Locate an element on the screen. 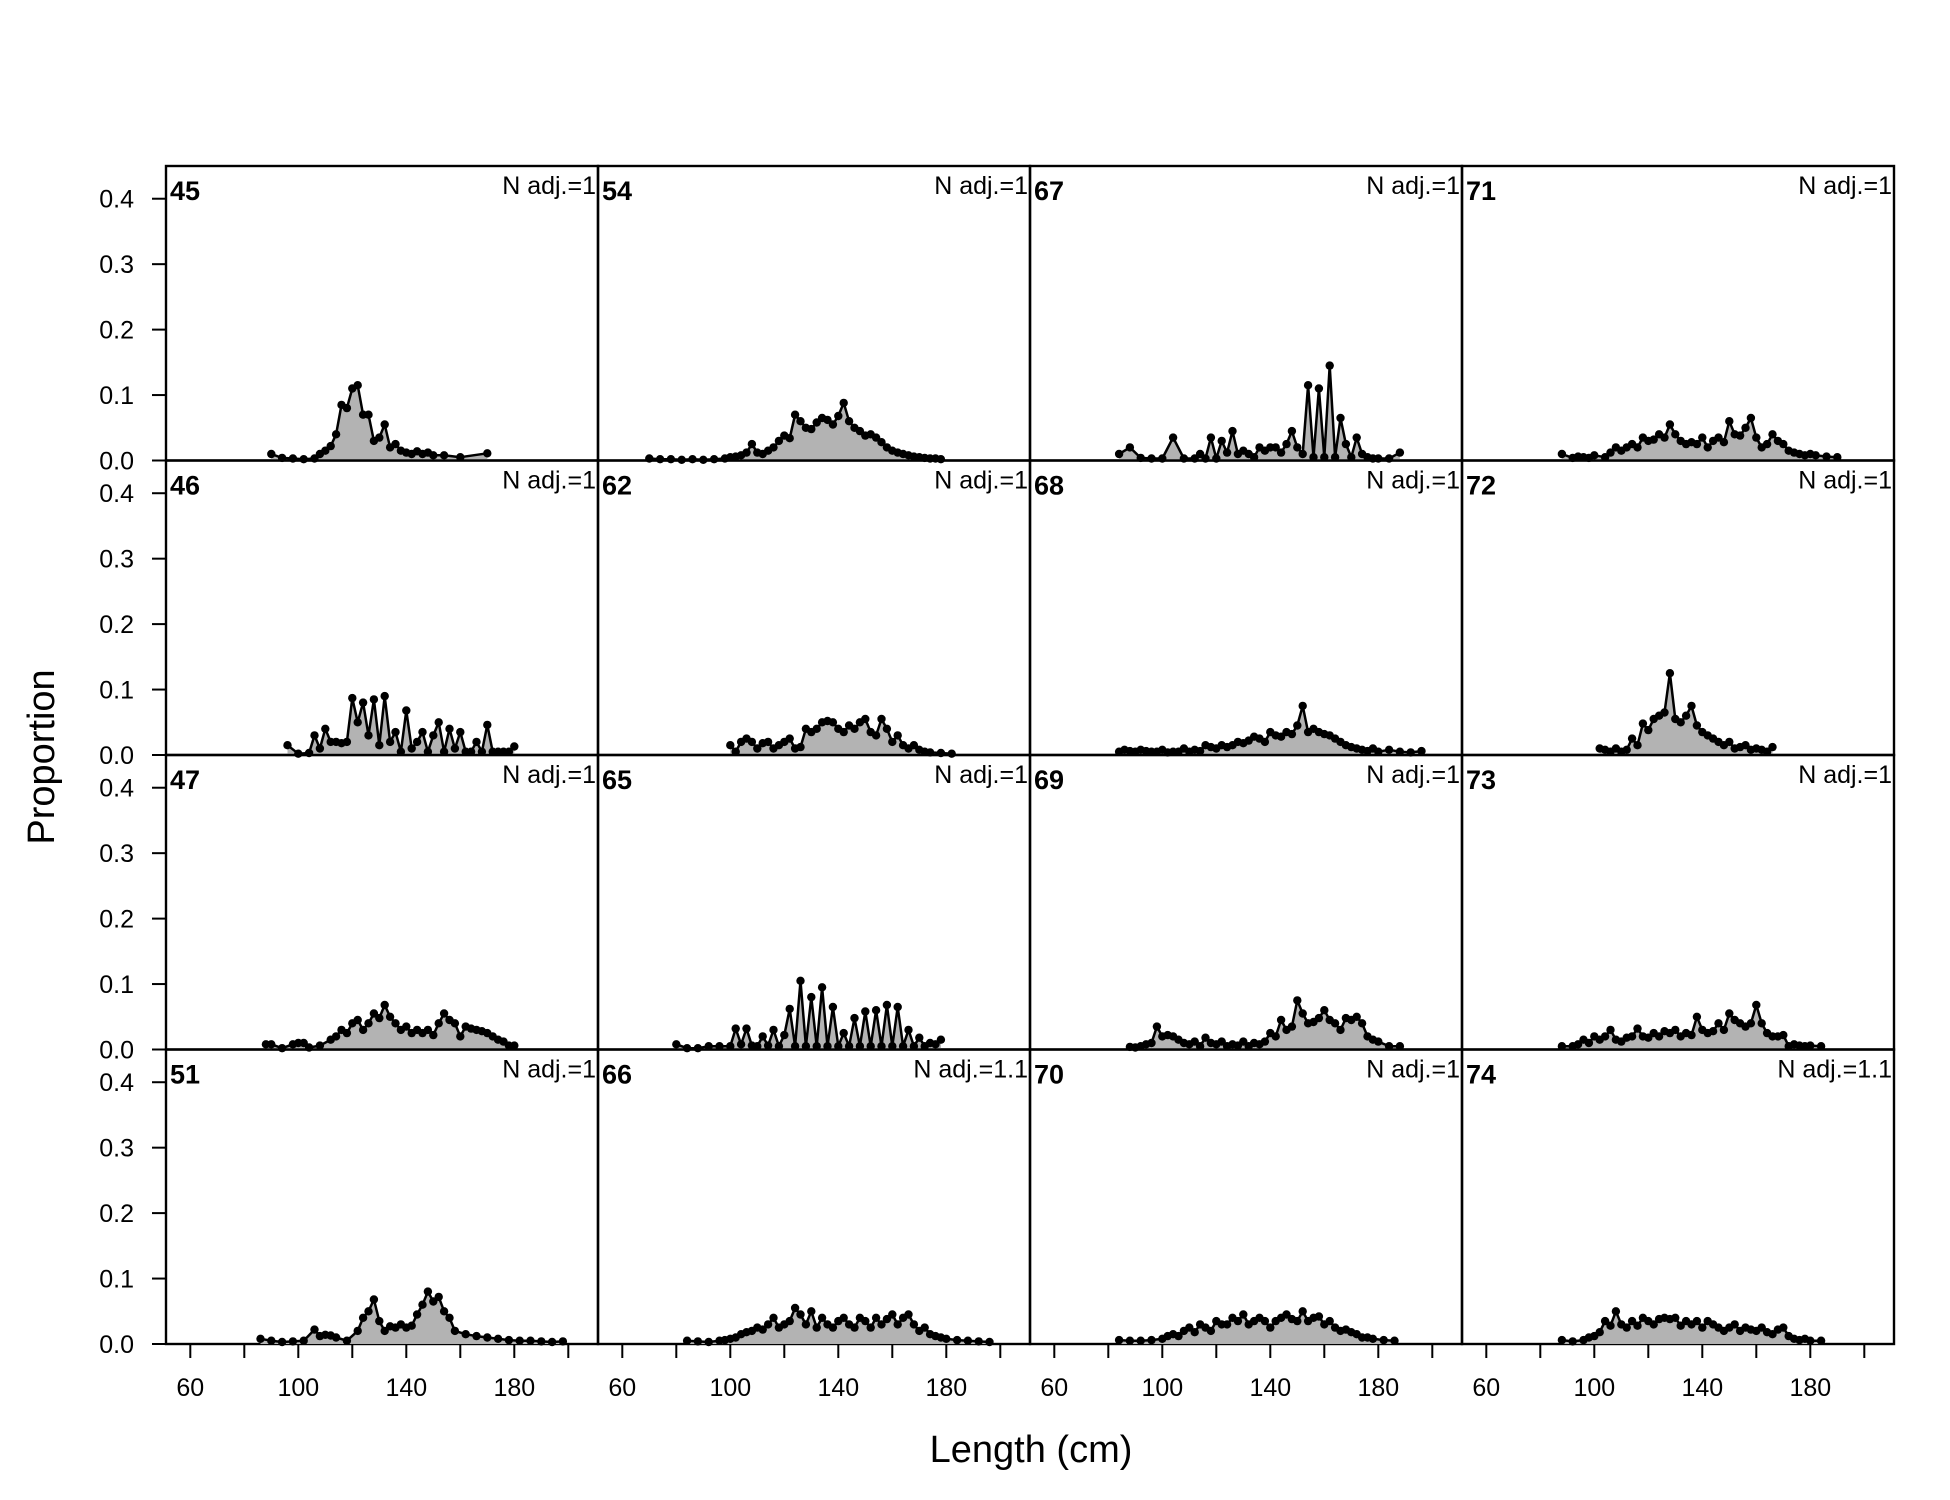 This screenshot has height=1500, width=1950. x-tick-label: 140 is located at coordinates (406, 1388).